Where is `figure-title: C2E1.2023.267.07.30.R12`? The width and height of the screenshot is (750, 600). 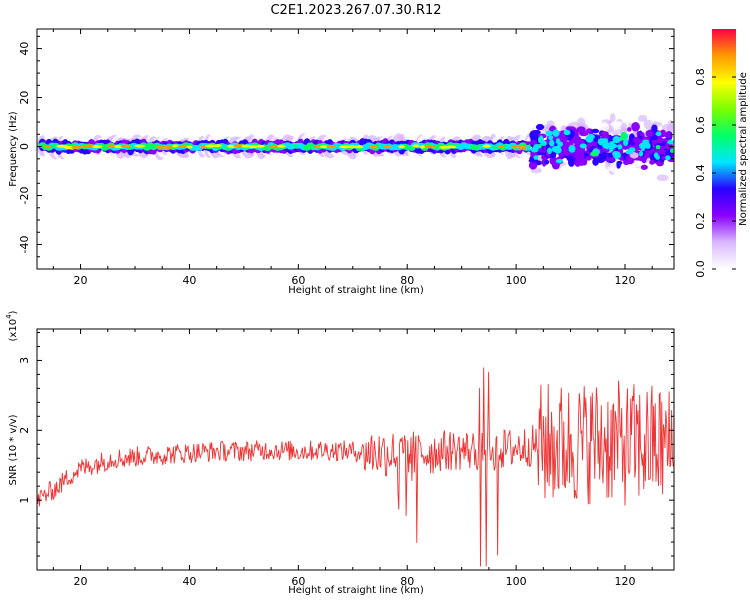 figure-title: C2E1.2023.267.07.30.R12 is located at coordinates (355, 10).